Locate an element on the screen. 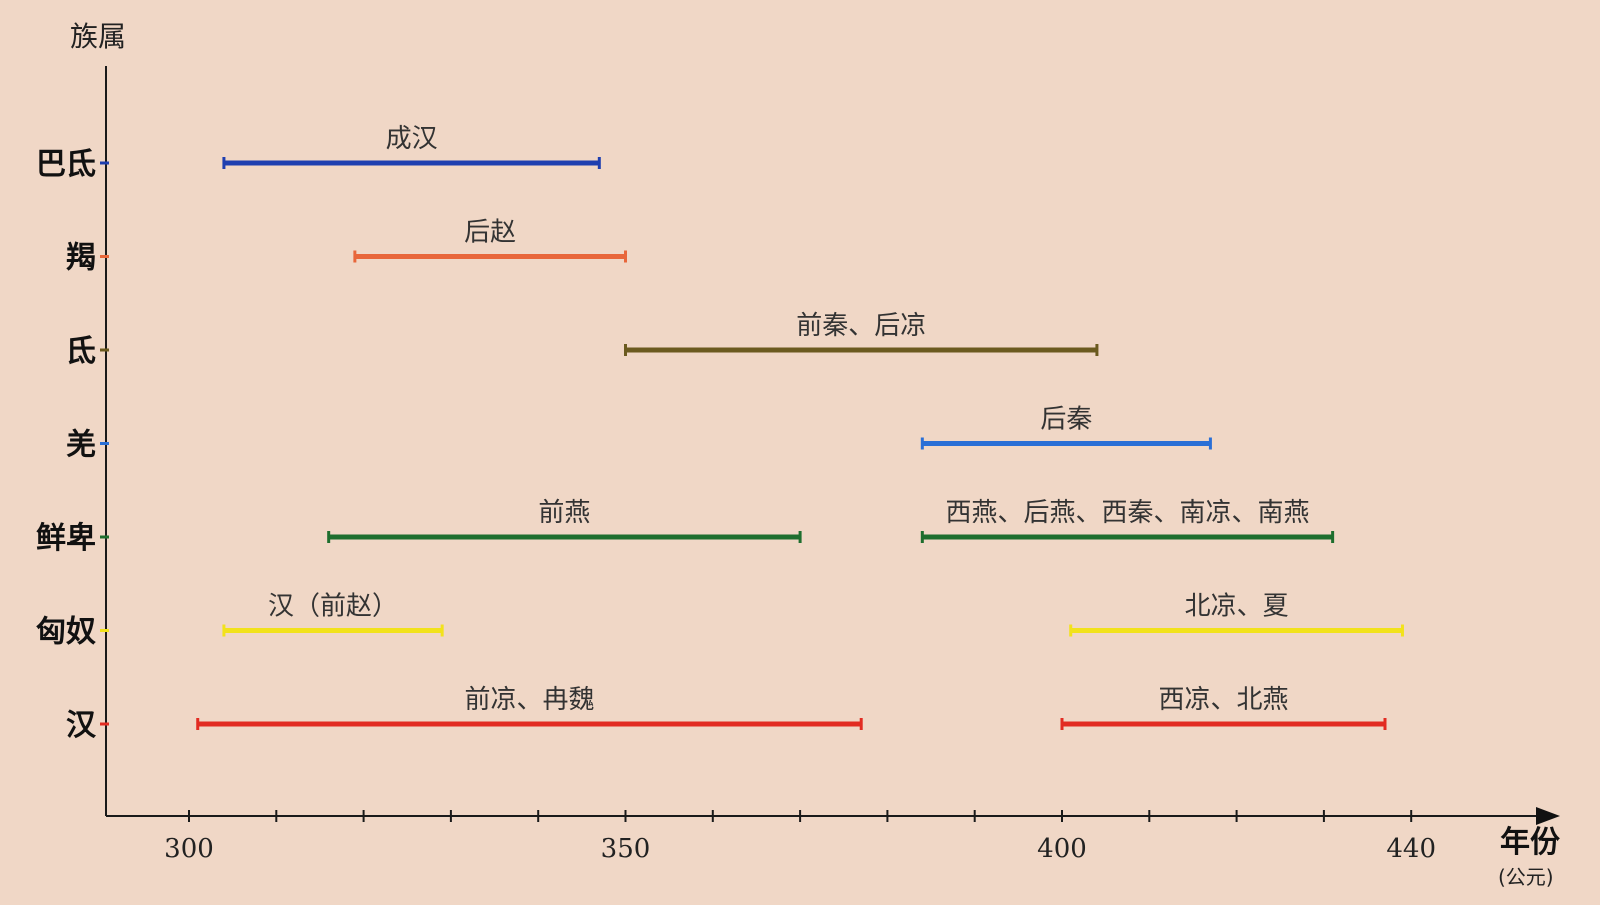 This screenshot has width=1600, height=905. range-bar: 前燕 is located at coordinates (564, 520).